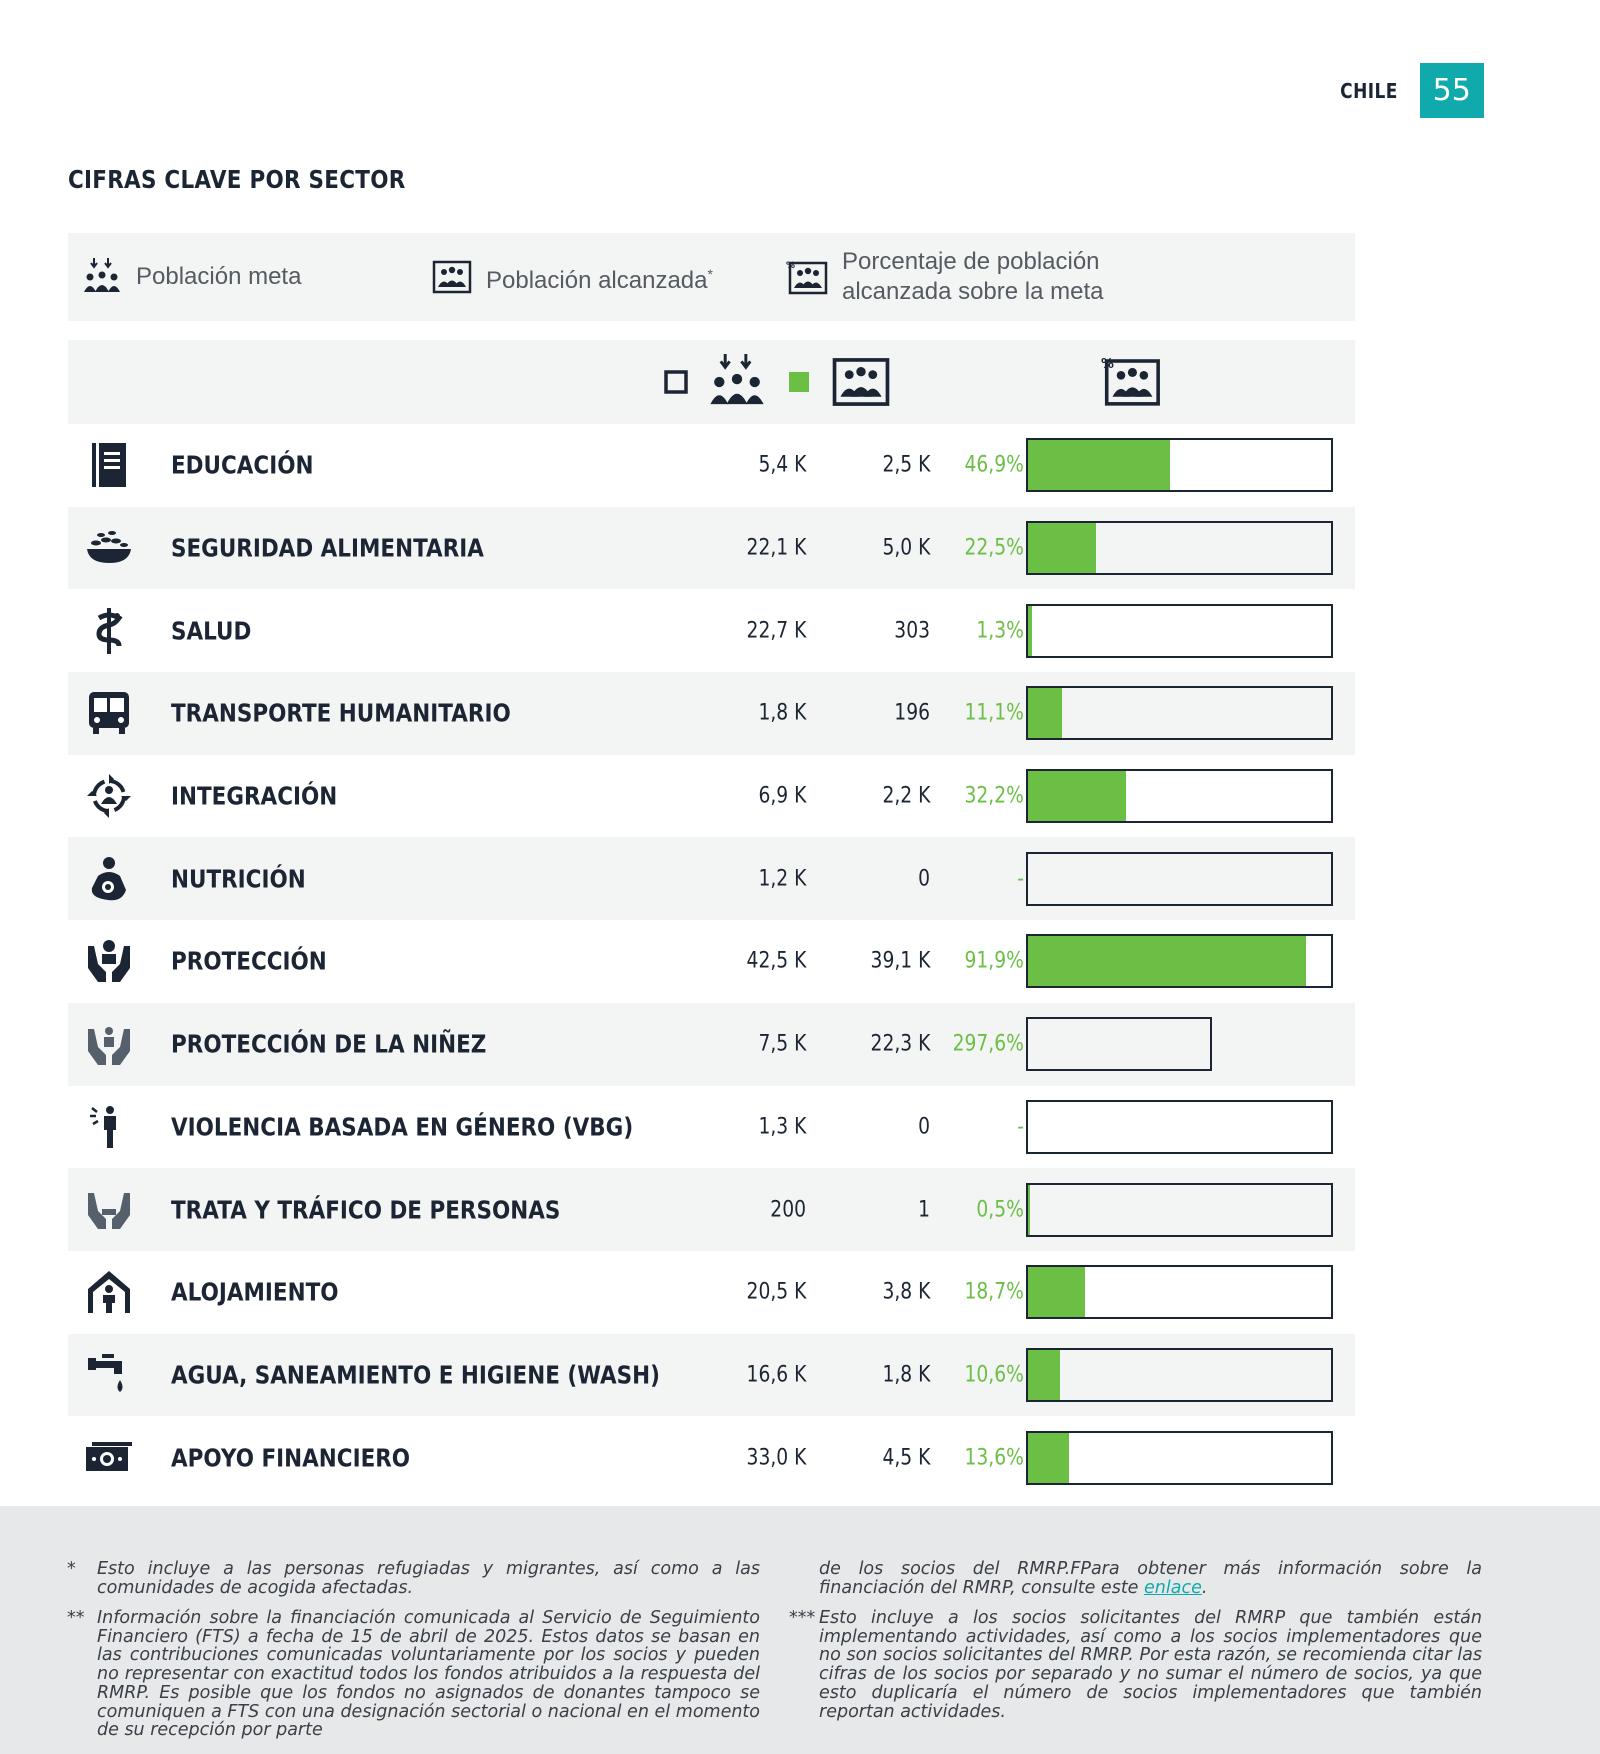 Image resolution: width=1600 pixels, height=1754 pixels. Describe the element at coordinates (108, 878) in the screenshot. I see `nutrition-icon` at that location.